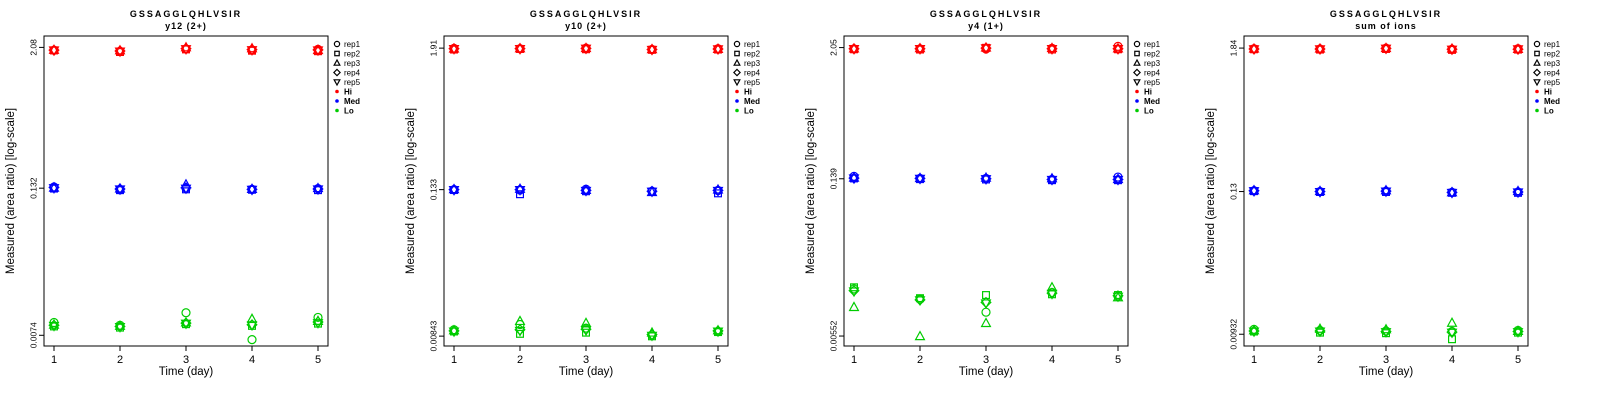 Image resolution: width=1600 pixels, height=400 pixels. What do you see at coordinates (749, 110) in the screenshot?
I see `legend-level-label: Lo` at bounding box center [749, 110].